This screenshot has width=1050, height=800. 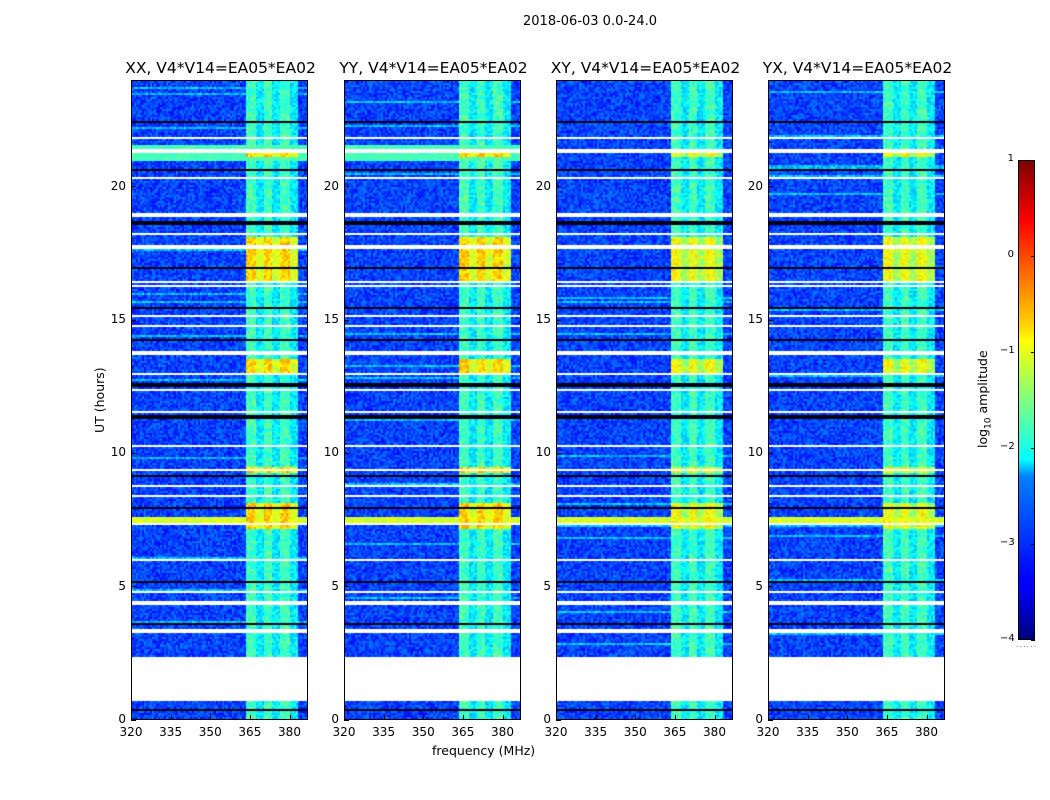 I want to click on heatmap-panel-xx, so click(x=219, y=400).